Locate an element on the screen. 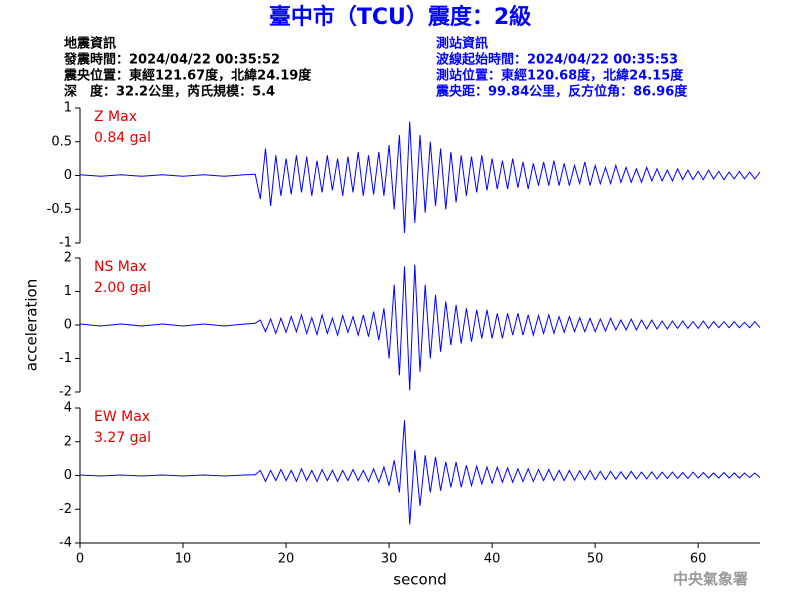 Image resolution: width=800 pixels, height=600 pixels. x-tick-label: 10 is located at coordinates (183, 559).